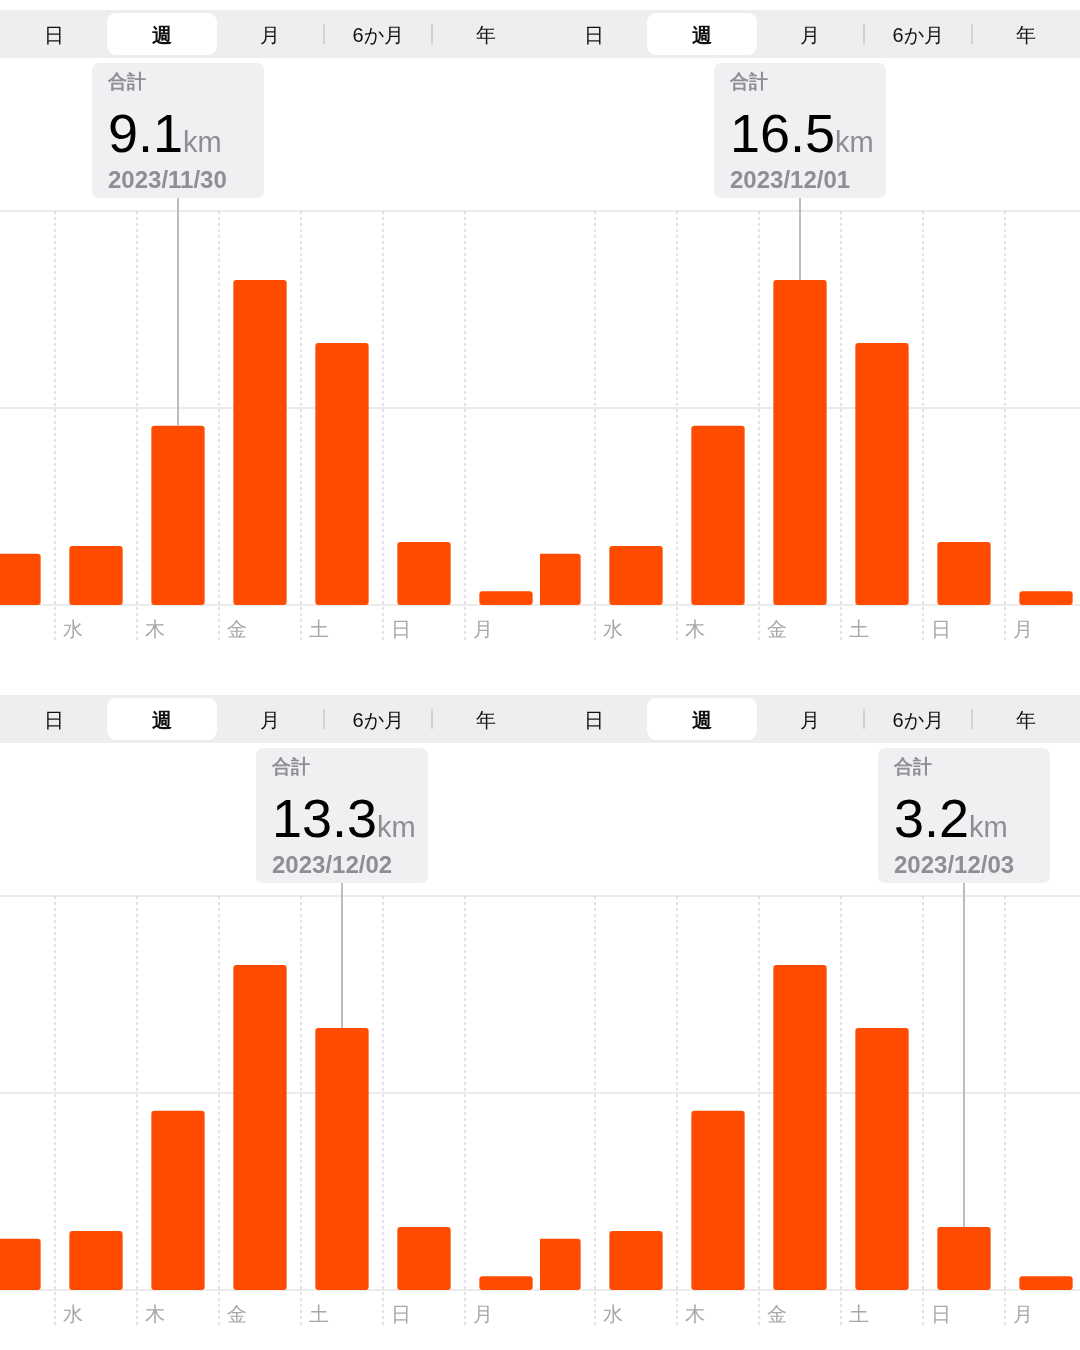  Describe the element at coordinates (167, 179) in the screenshot. I see `text: 2023/11/30` at that location.